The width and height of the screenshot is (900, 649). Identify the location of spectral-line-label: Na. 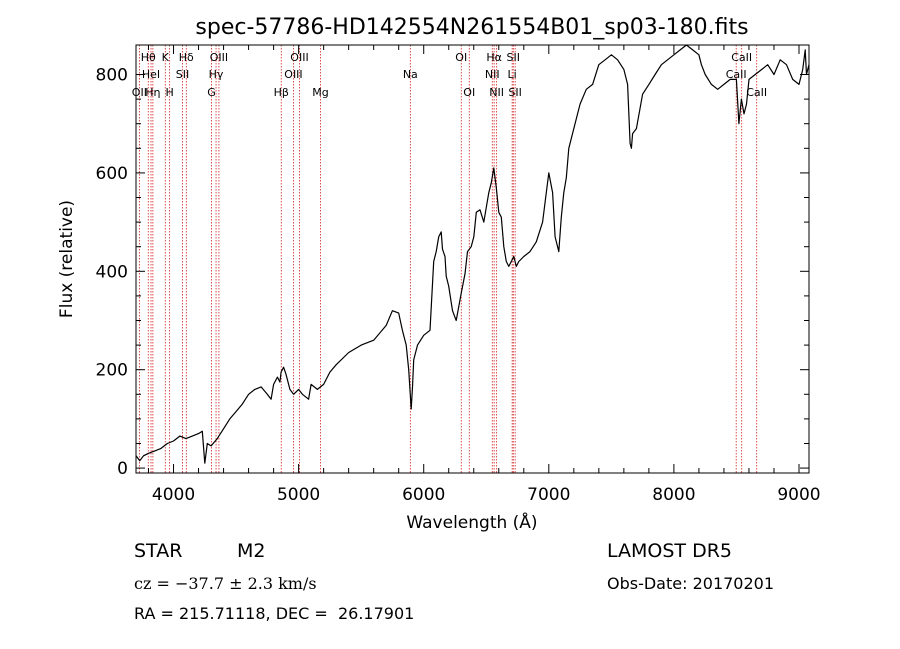
(410, 74).